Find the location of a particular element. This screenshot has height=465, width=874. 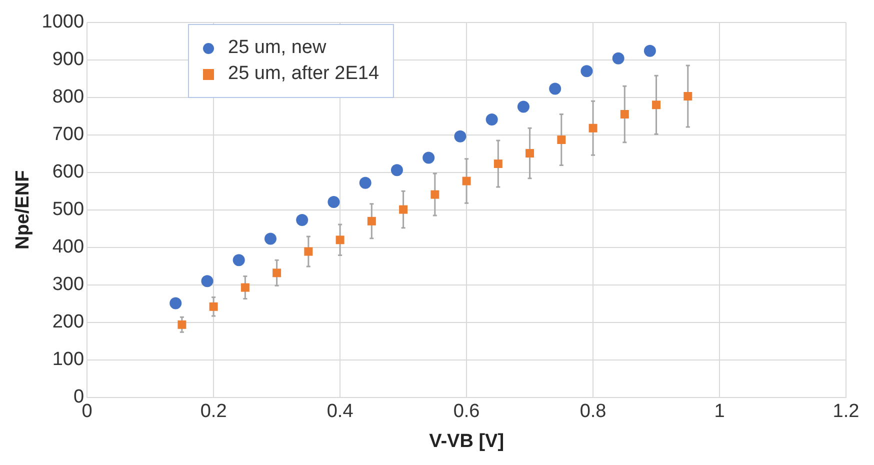

y-tick-label: 1000 is located at coordinates (63, 22).